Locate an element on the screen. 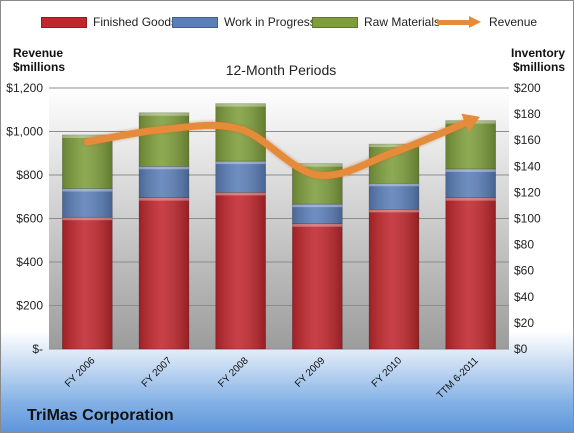  right-tick-label: $120 is located at coordinates (527, 192).